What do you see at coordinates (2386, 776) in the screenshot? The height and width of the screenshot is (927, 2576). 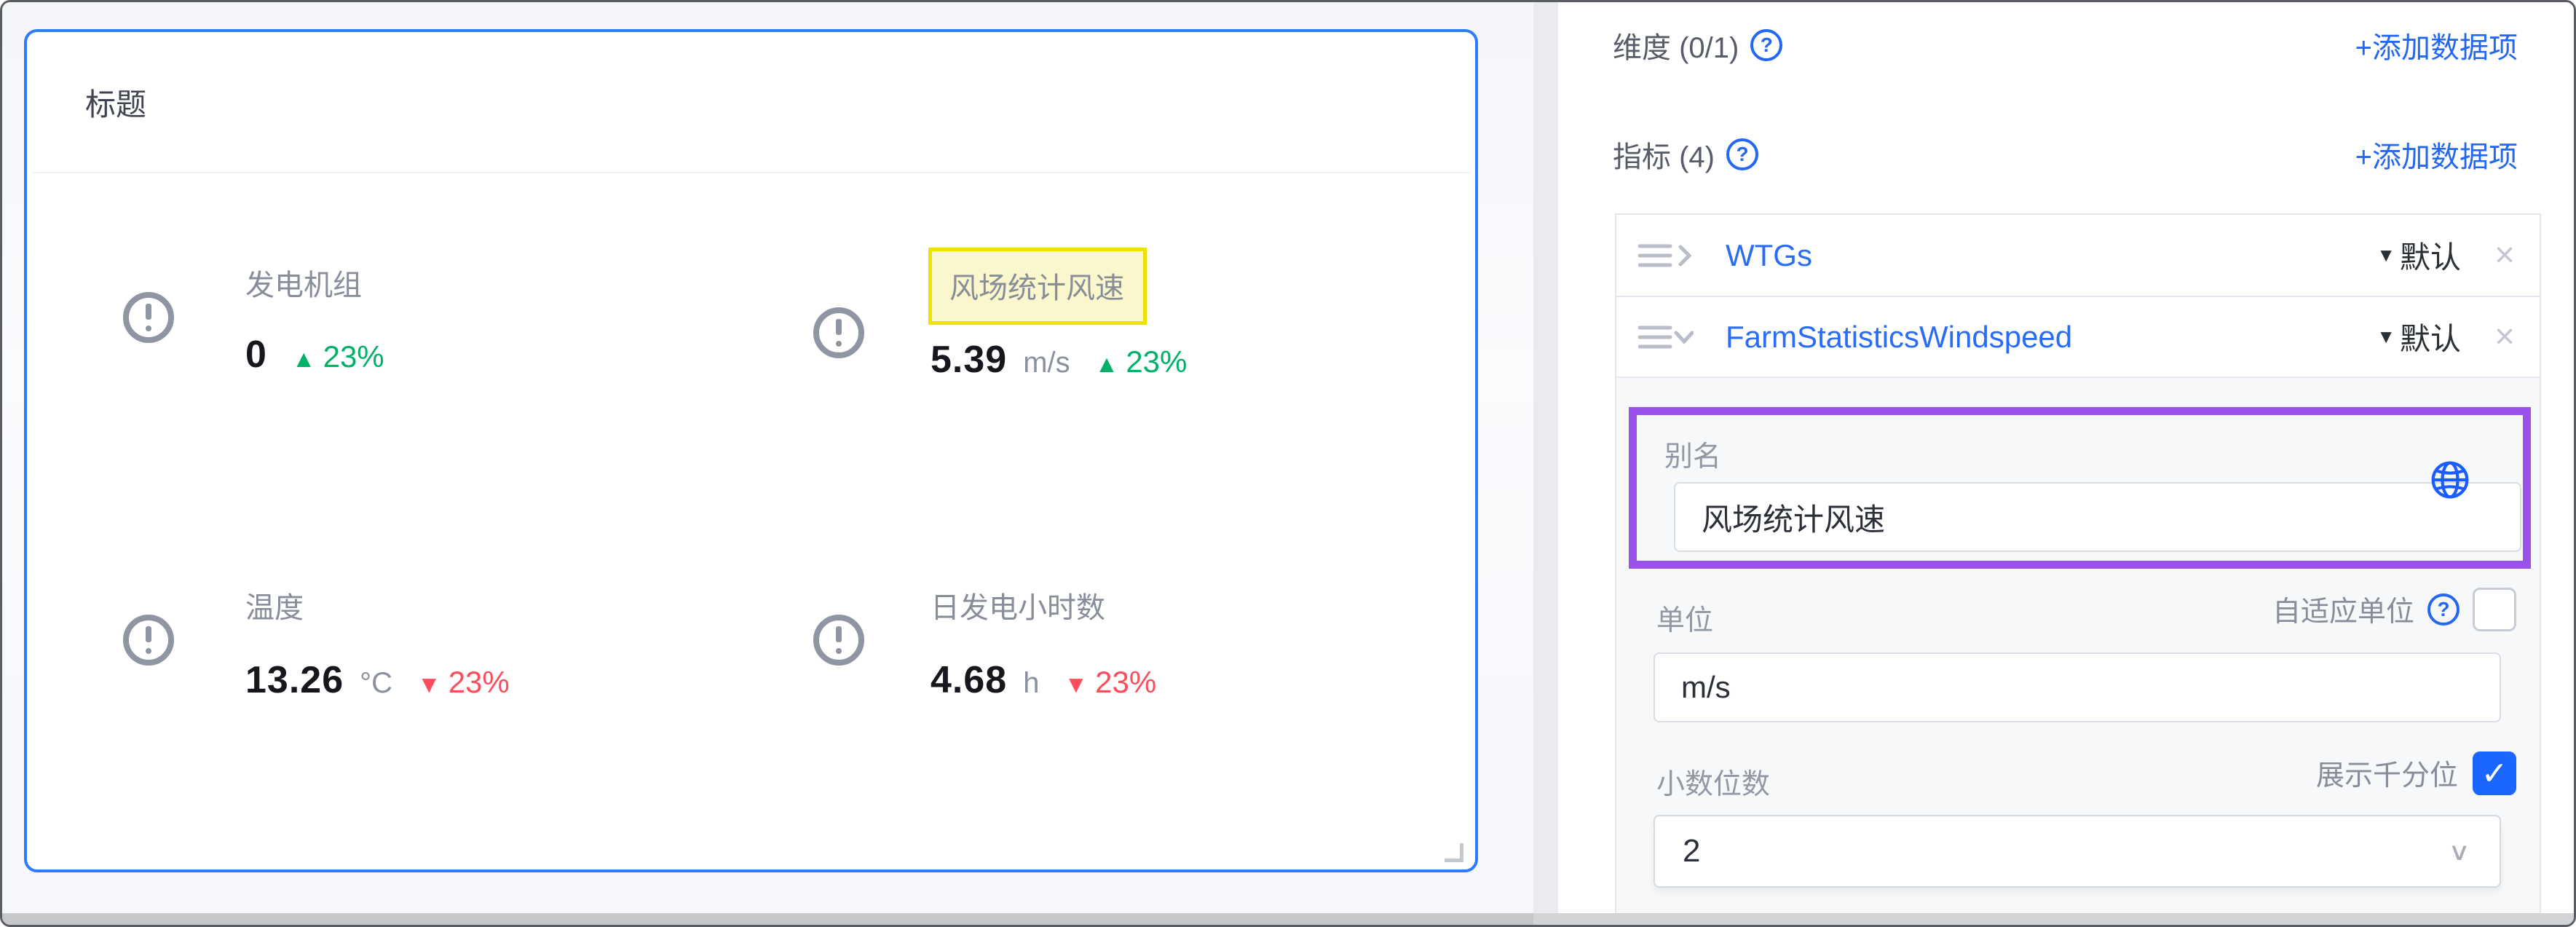 I see `thousands-separator-label: 展示千分位` at bounding box center [2386, 776].